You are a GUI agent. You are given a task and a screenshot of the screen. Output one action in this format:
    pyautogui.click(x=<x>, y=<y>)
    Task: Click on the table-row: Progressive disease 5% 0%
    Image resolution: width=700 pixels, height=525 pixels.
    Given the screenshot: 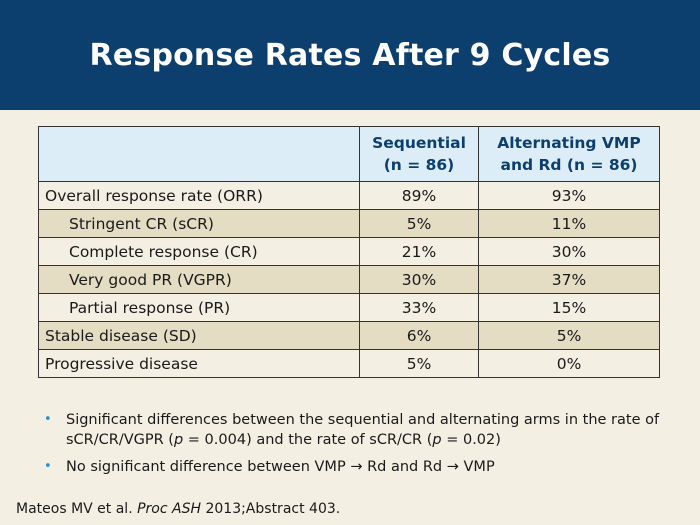 What is the action you would take?
    pyautogui.click(x=349, y=363)
    